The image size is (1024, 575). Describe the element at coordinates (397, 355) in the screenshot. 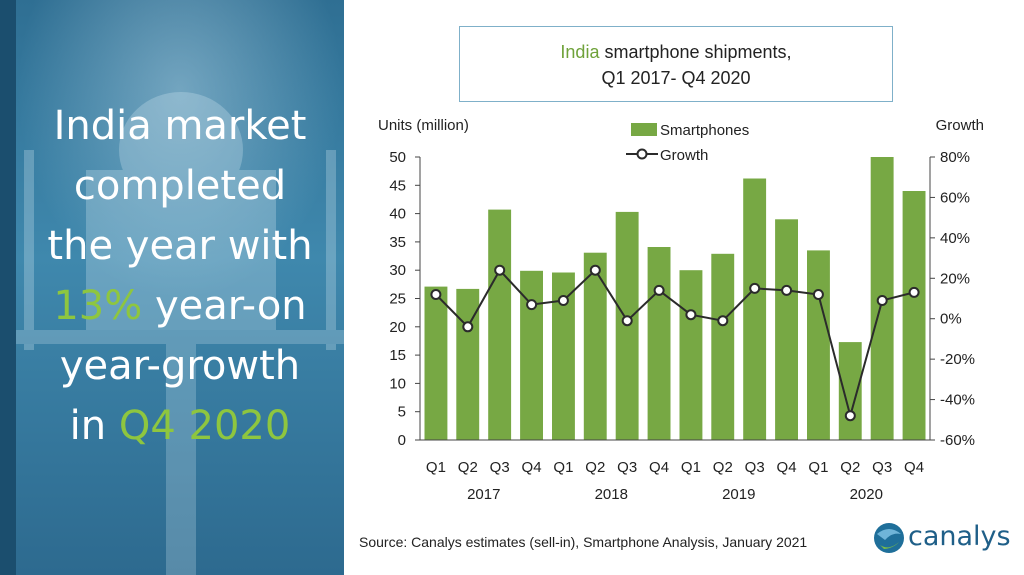

I see `left-tick-label: 15` at that location.